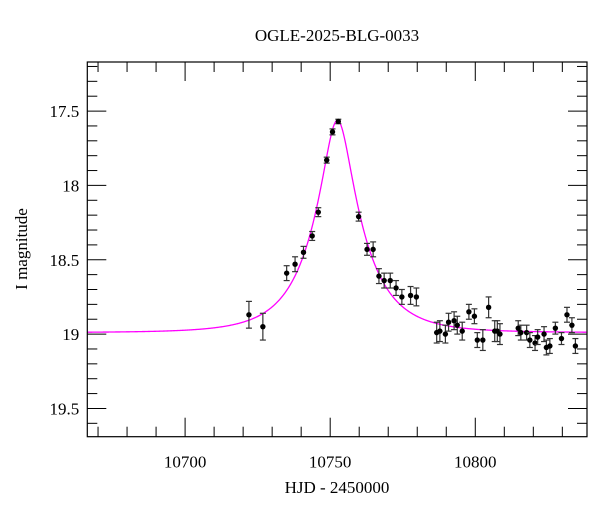 The height and width of the screenshot is (517, 600). I want to click on y-tick-label: 19, so click(70, 334).